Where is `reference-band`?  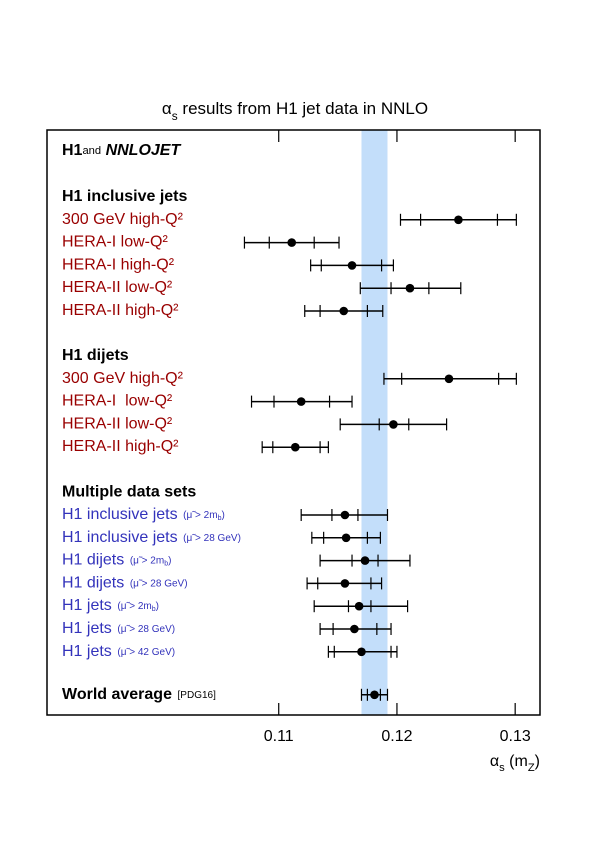 reference-band is located at coordinates (374, 422).